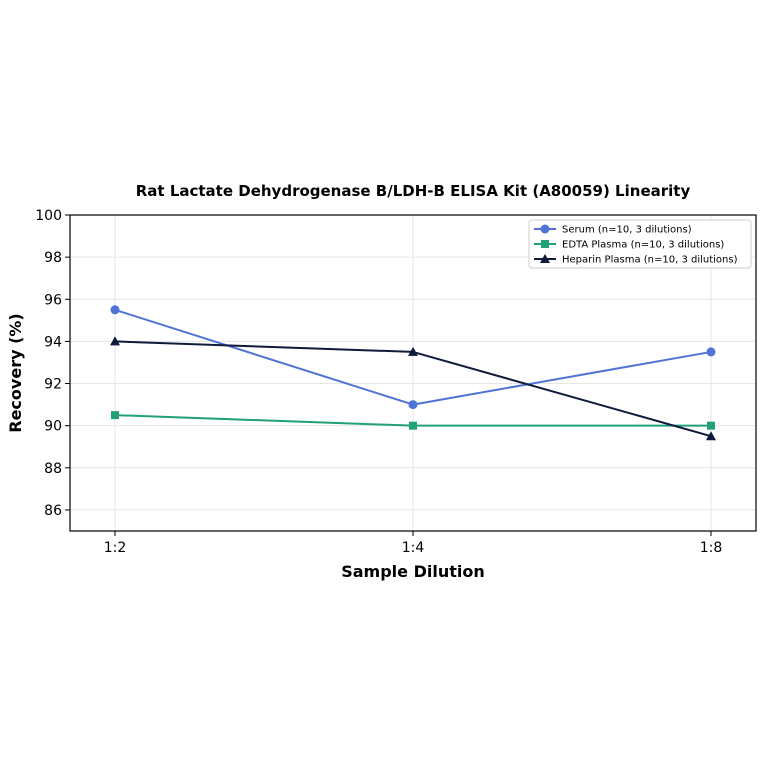 This screenshot has width=764, height=764. Describe the element at coordinates (53, 427) in the screenshot. I see `y-tick-label: 90` at that location.